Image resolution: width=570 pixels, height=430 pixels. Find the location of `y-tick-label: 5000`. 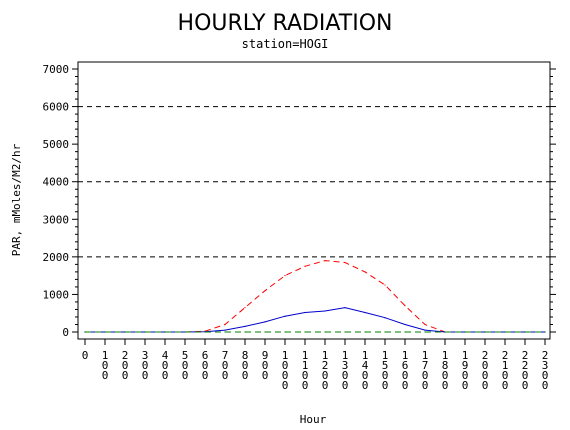

y-tick-label: 5000 is located at coordinates (56, 144).